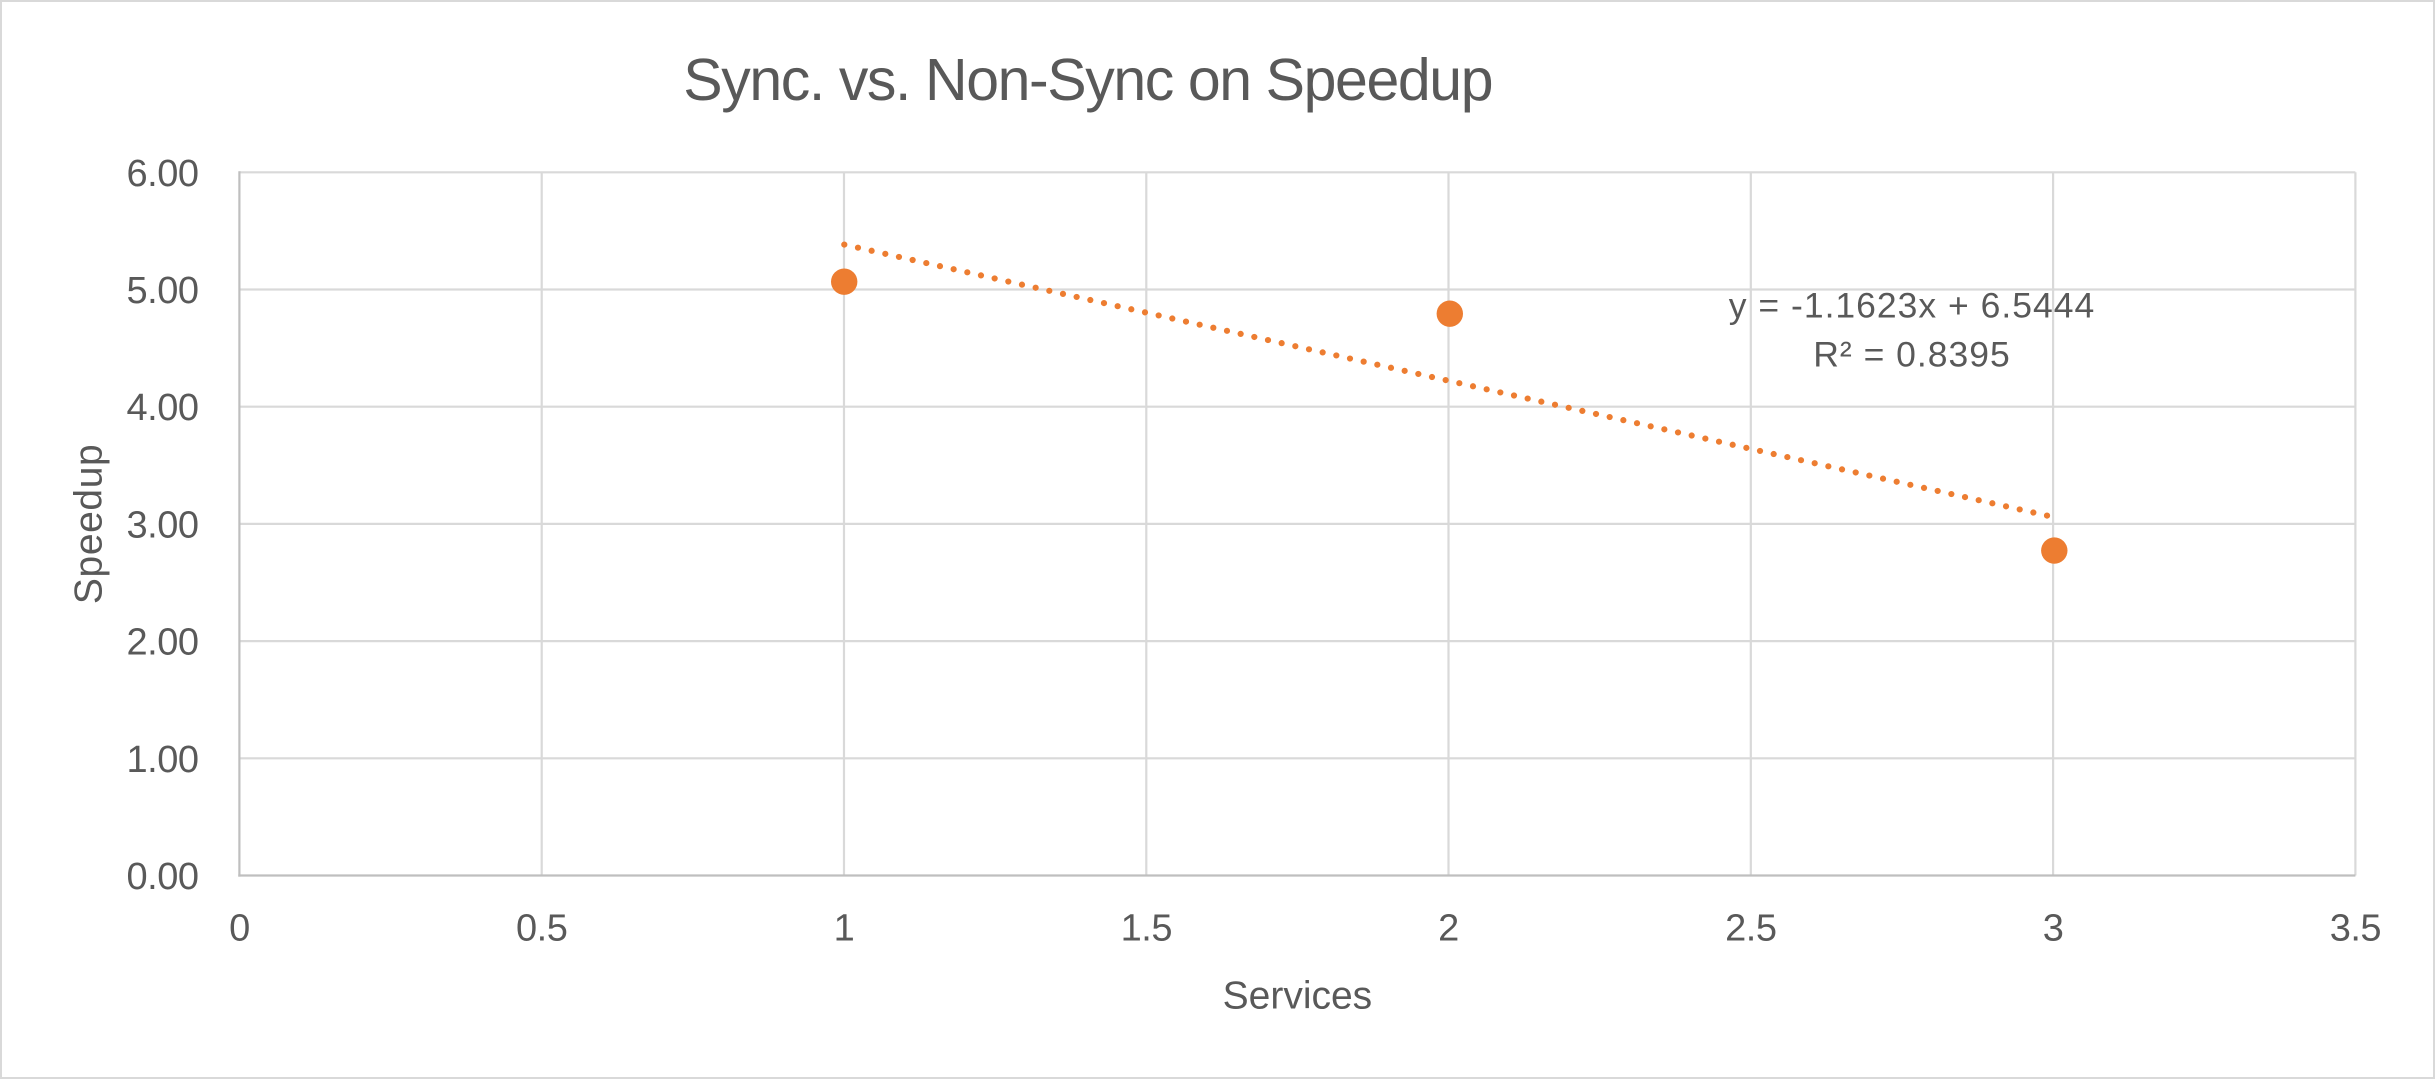 This screenshot has height=1079, width=2435. I want to click on svg-text: 0.5, so click(541, 928).